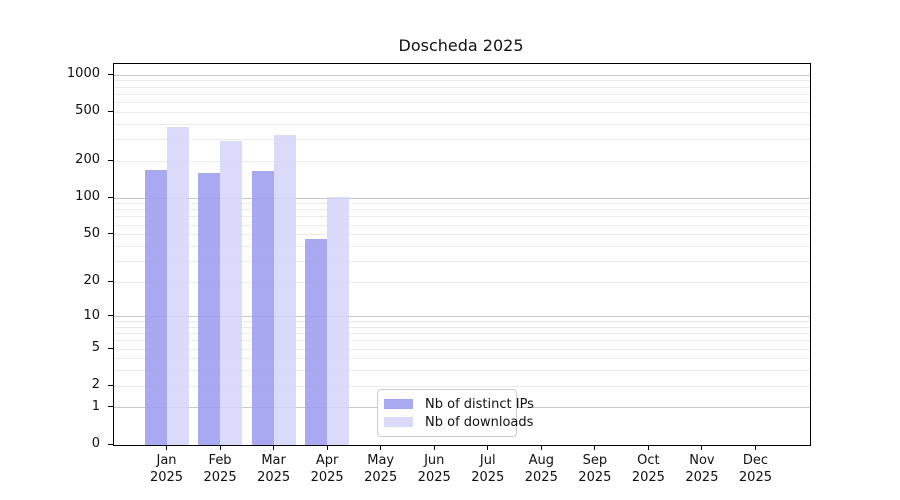 This screenshot has width=900, height=500. I want to click on legend-item: Nb of downloads, so click(458, 422).